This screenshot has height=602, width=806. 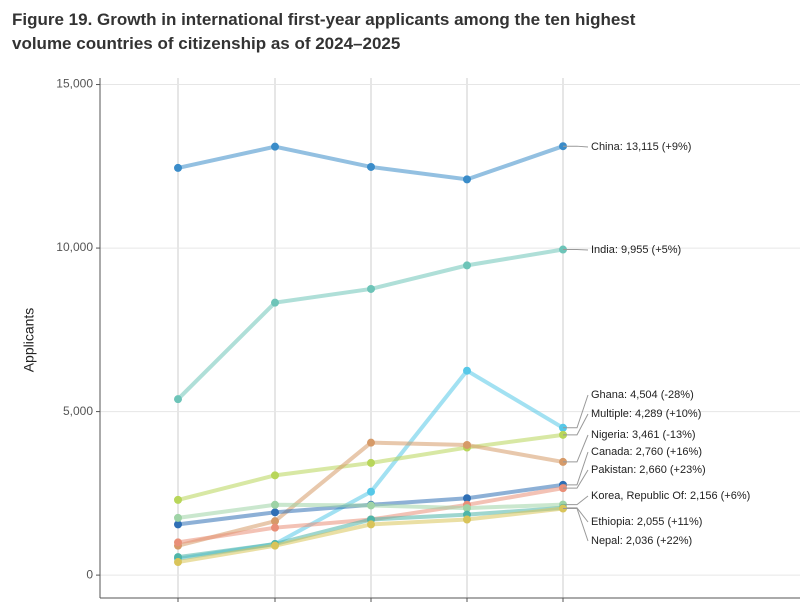 I want to click on series-label: China: 13,115 (+9%), so click(x=641, y=147).